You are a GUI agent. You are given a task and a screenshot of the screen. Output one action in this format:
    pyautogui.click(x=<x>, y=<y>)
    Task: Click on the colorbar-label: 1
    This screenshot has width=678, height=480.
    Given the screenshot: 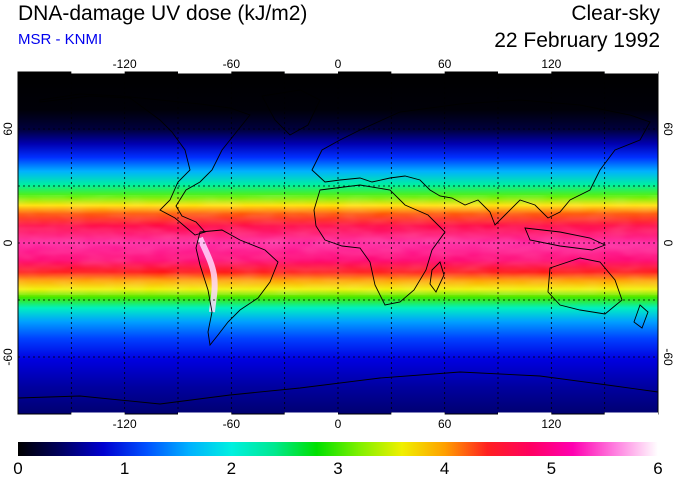 What is the action you would take?
    pyautogui.click(x=124, y=468)
    